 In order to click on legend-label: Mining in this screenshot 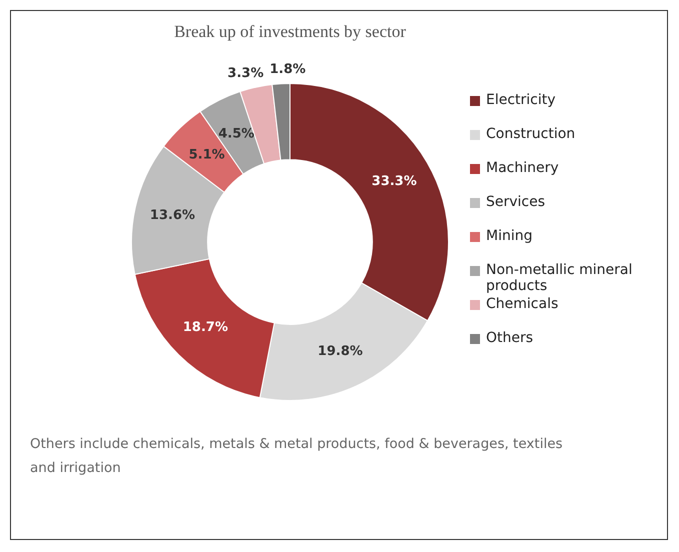, I will do `click(509, 236)`.